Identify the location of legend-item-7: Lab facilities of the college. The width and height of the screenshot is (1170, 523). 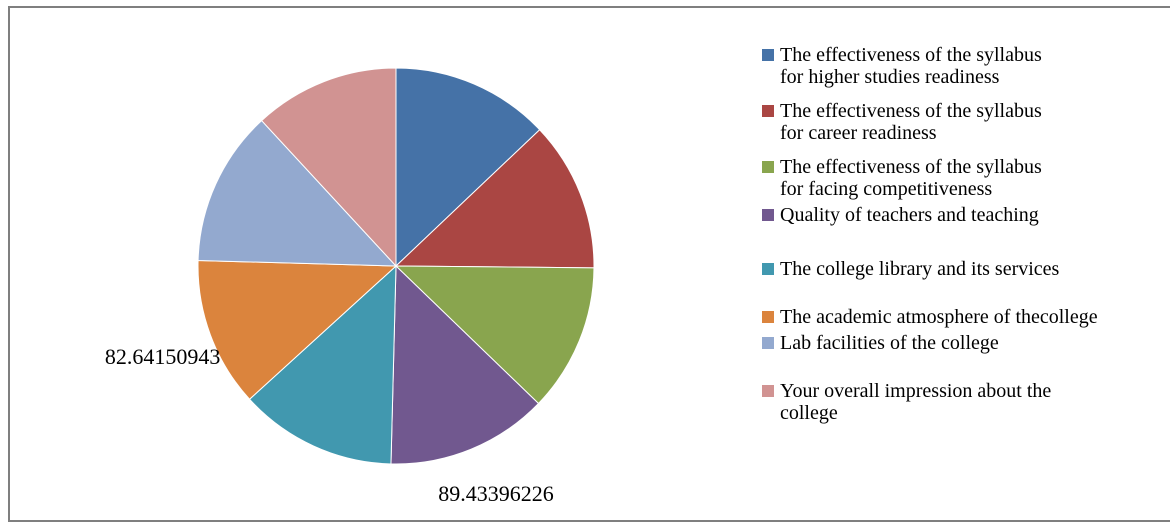
(880, 343).